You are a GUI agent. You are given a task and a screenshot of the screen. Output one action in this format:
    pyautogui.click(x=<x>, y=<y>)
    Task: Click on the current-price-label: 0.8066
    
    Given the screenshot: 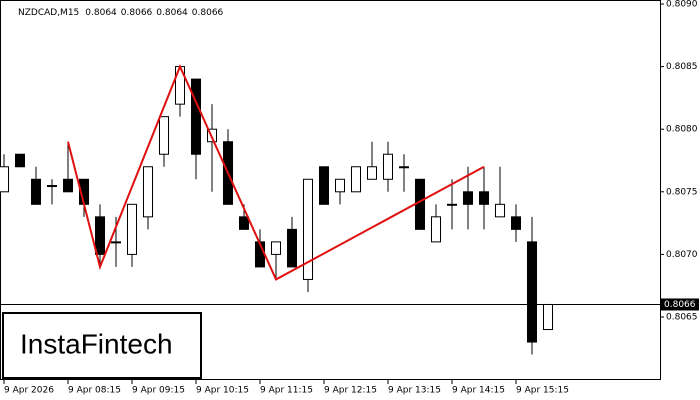 What is the action you would take?
    pyautogui.click(x=680, y=305)
    